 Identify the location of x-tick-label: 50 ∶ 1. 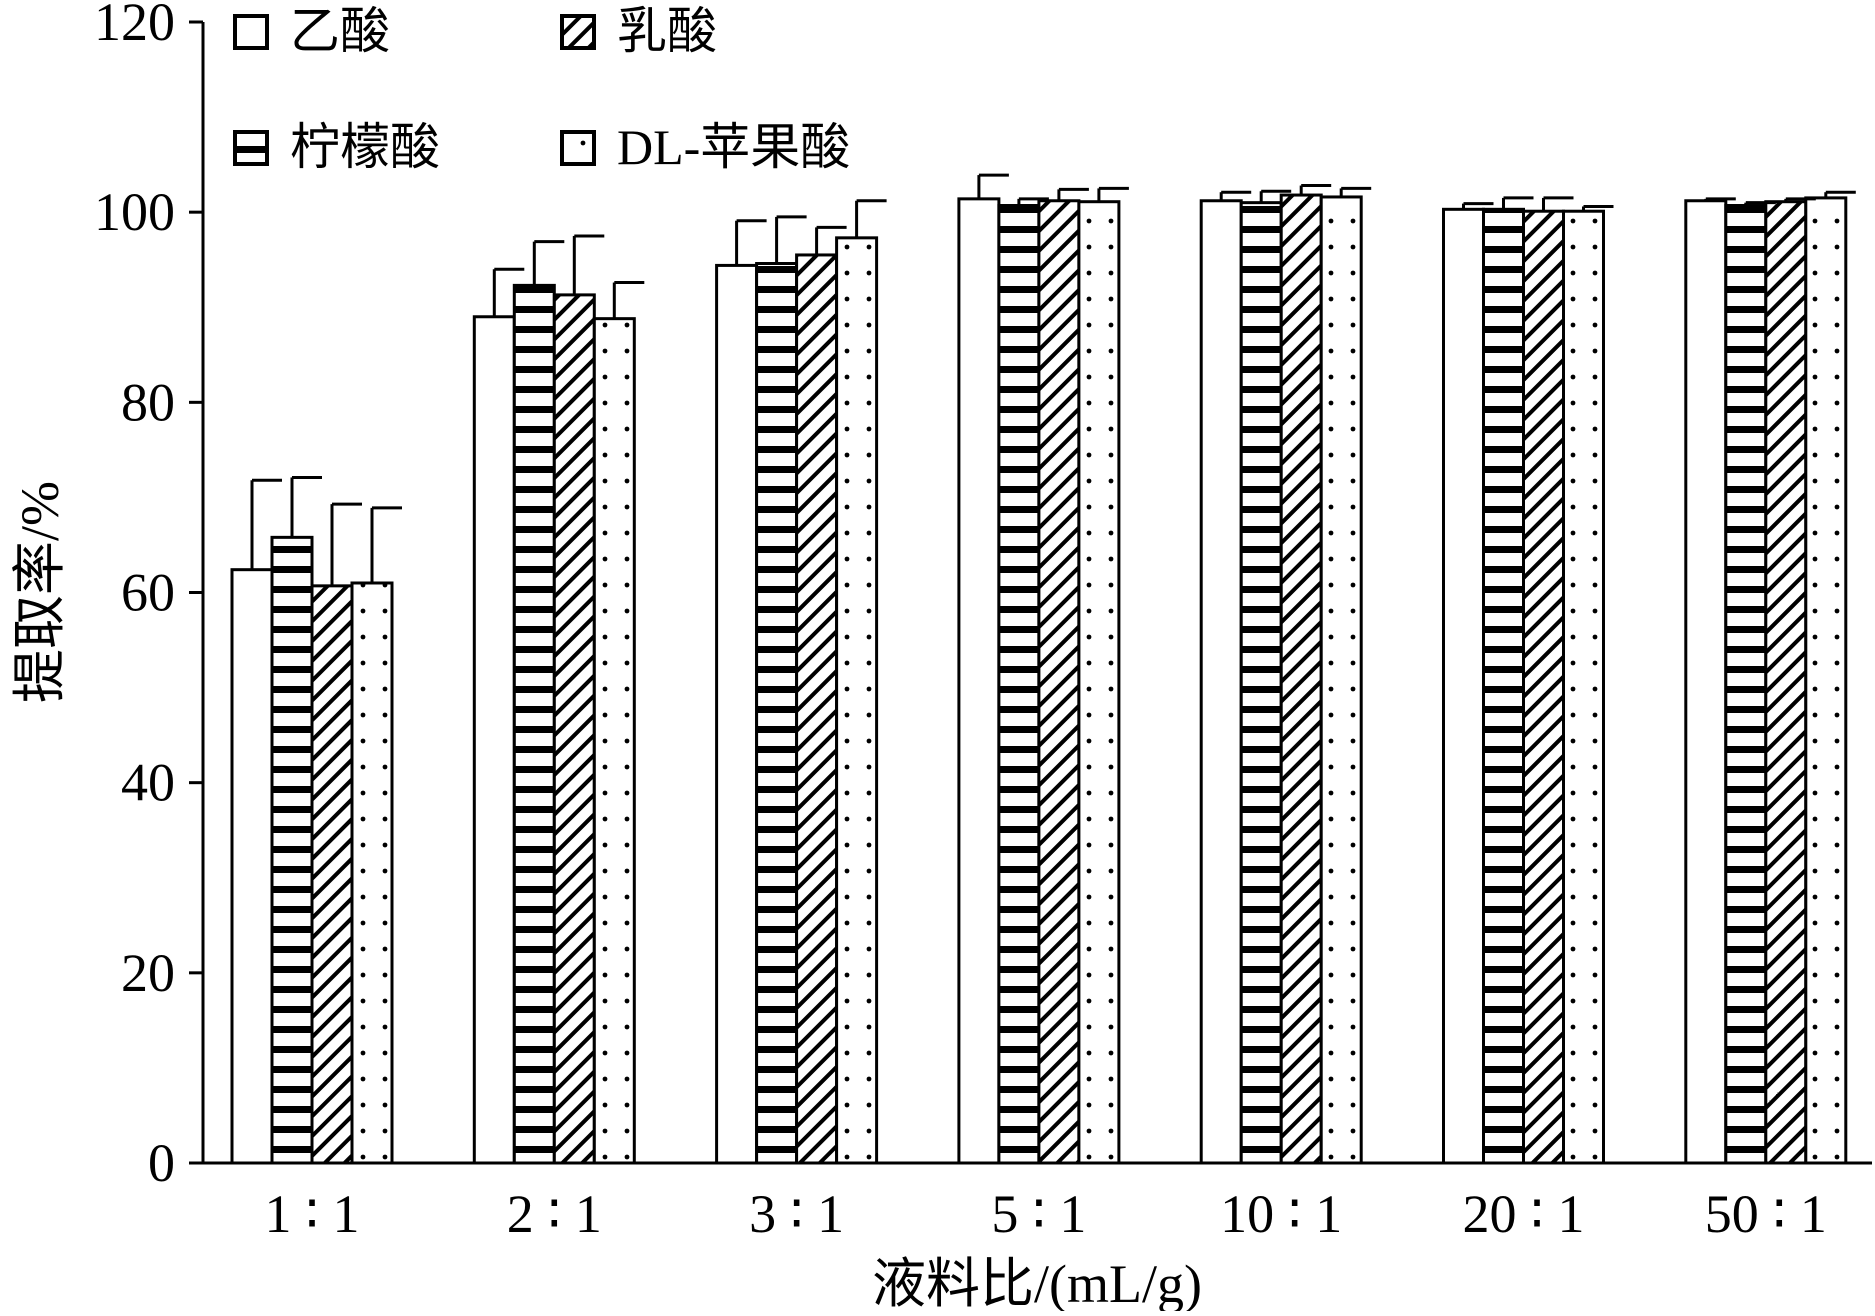
(1766, 1214).